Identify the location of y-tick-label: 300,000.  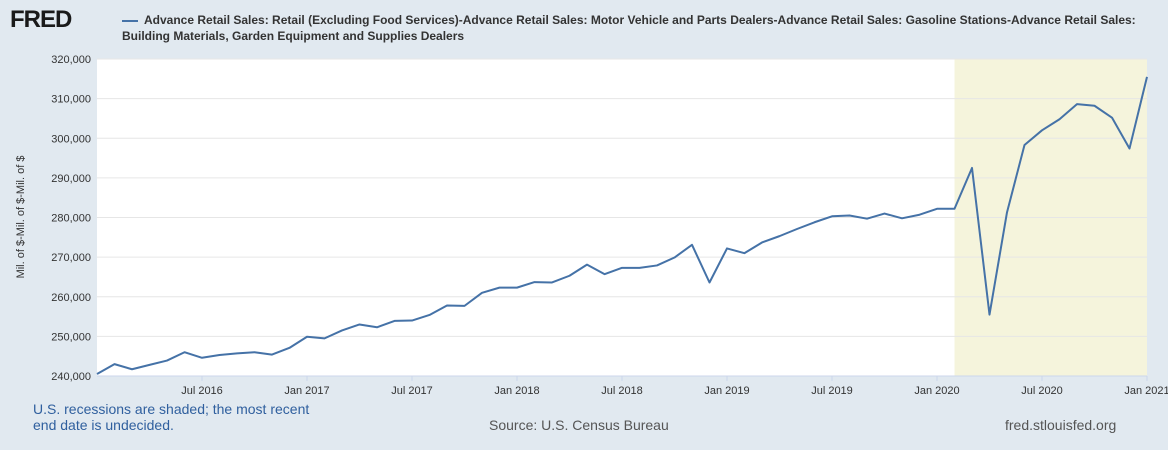
(71, 139).